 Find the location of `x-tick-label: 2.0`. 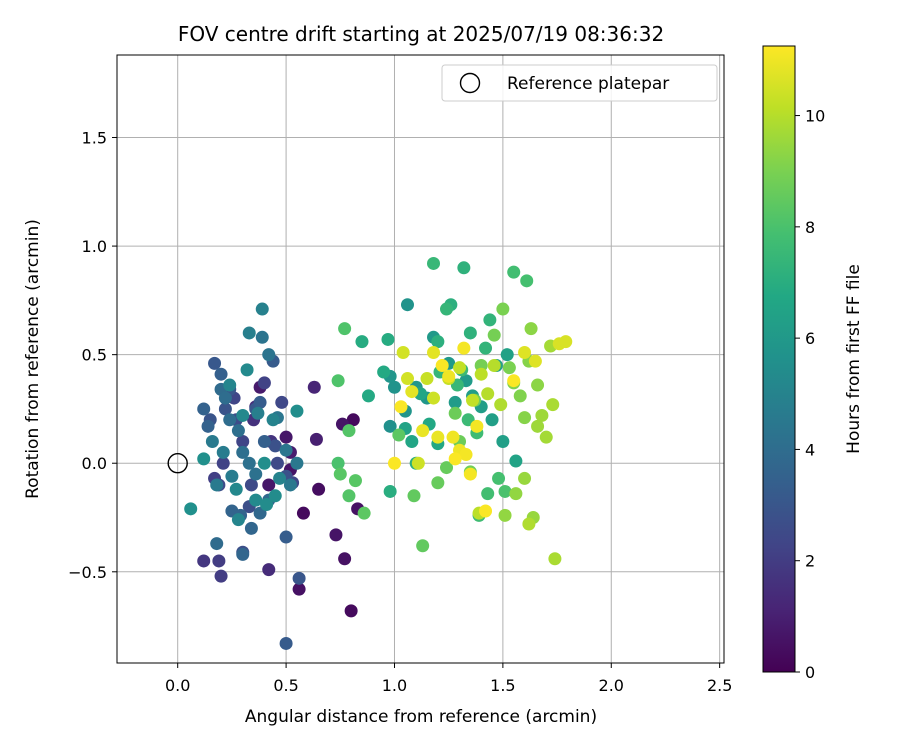

x-tick-label: 2.0 is located at coordinates (611, 685).